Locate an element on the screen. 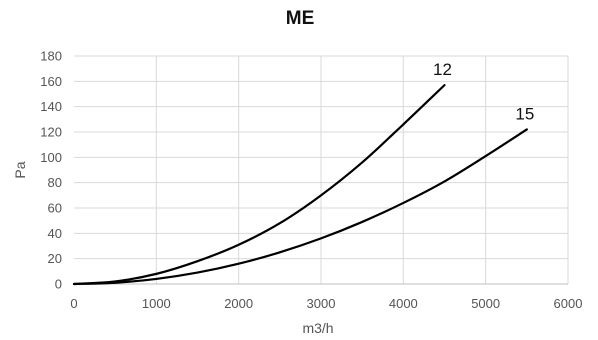  y-tick-label: 0 is located at coordinates (58, 284).